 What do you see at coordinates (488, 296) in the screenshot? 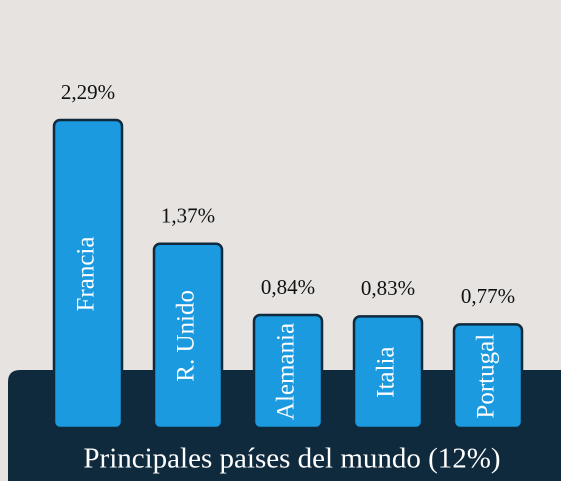
I see `value-label: 0,77%` at bounding box center [488, 296].